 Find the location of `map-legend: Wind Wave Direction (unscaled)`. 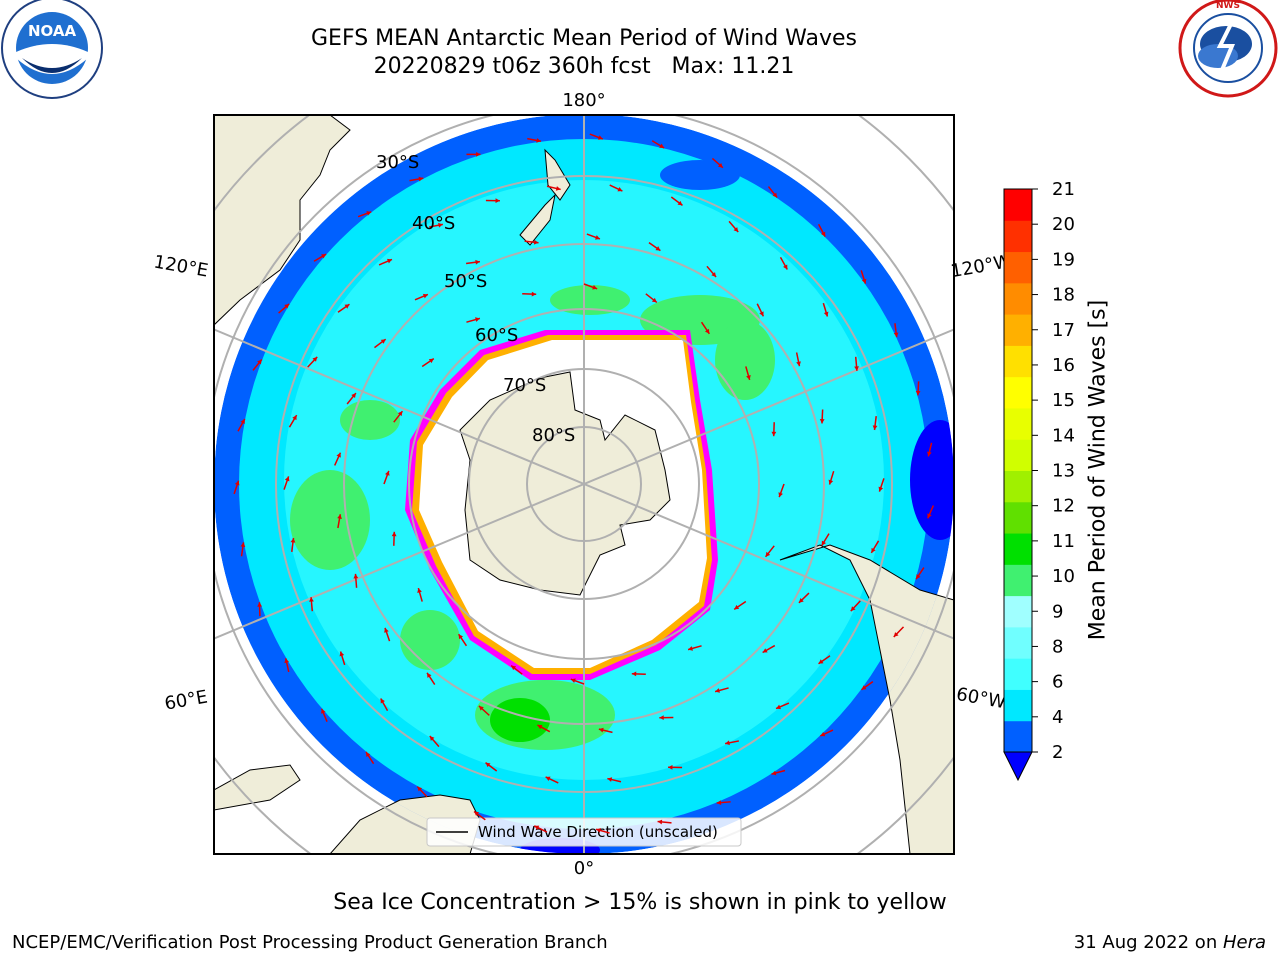

map-legend: Wind Wave Direction (unscaled) is located at coordinates (584, 832).